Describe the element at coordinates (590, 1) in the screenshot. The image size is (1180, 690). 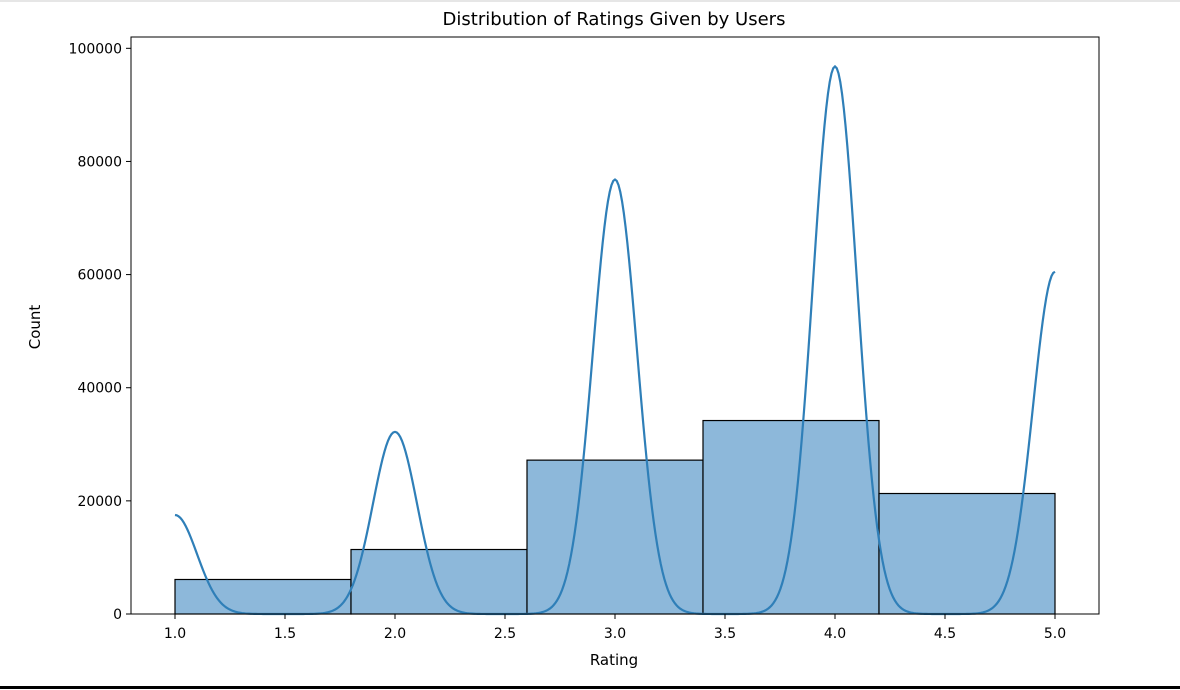
I see `top-border` at that location.